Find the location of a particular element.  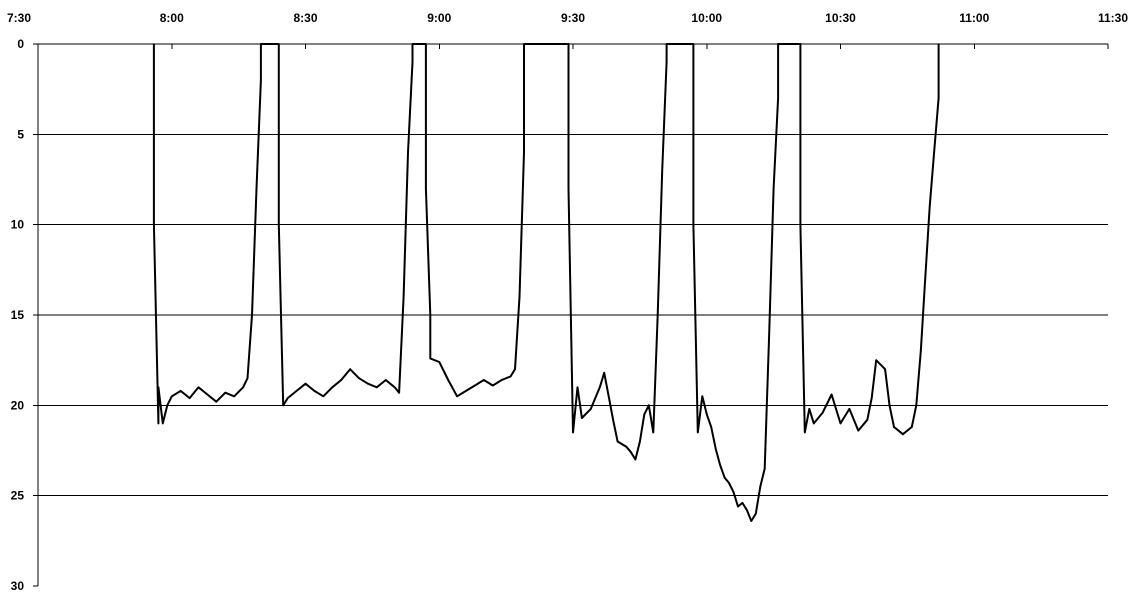

x-tick-label: 9:30 is located at coordinates (573, 18).